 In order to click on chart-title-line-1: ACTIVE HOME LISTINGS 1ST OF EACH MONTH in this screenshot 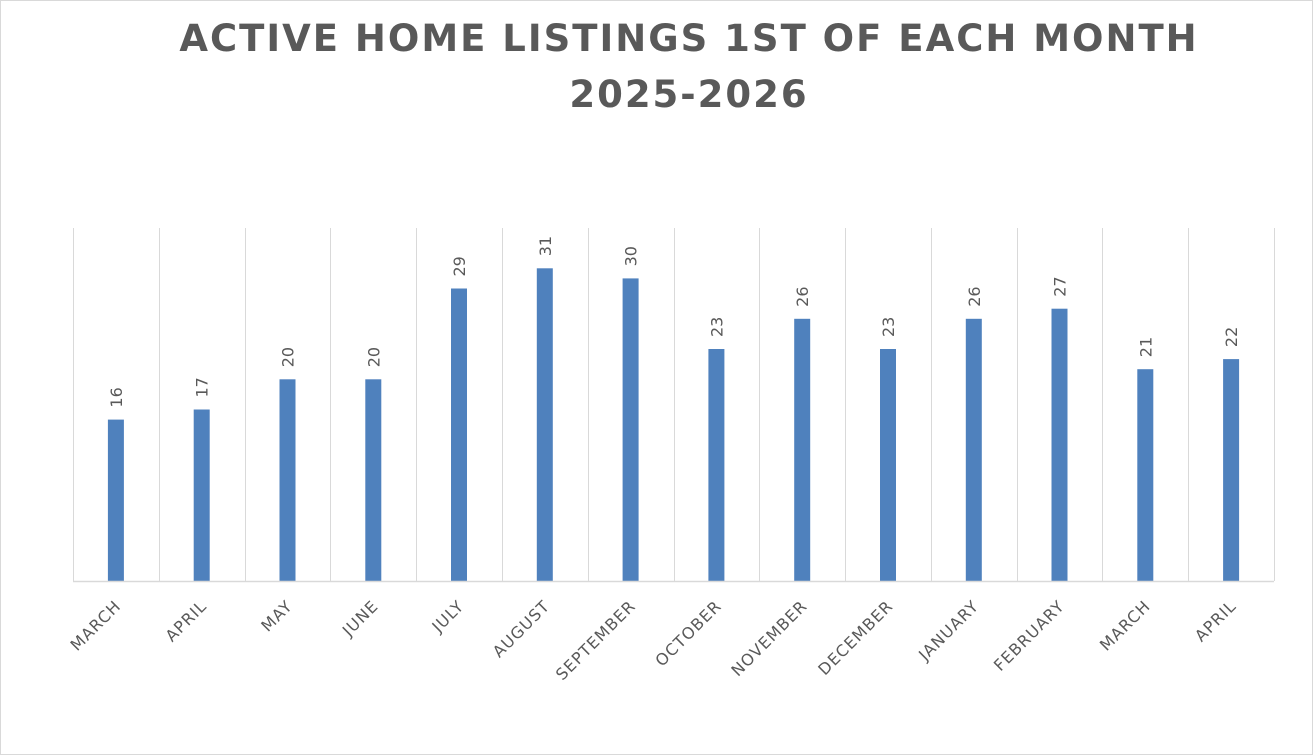, I will do `click(689, 38)`.